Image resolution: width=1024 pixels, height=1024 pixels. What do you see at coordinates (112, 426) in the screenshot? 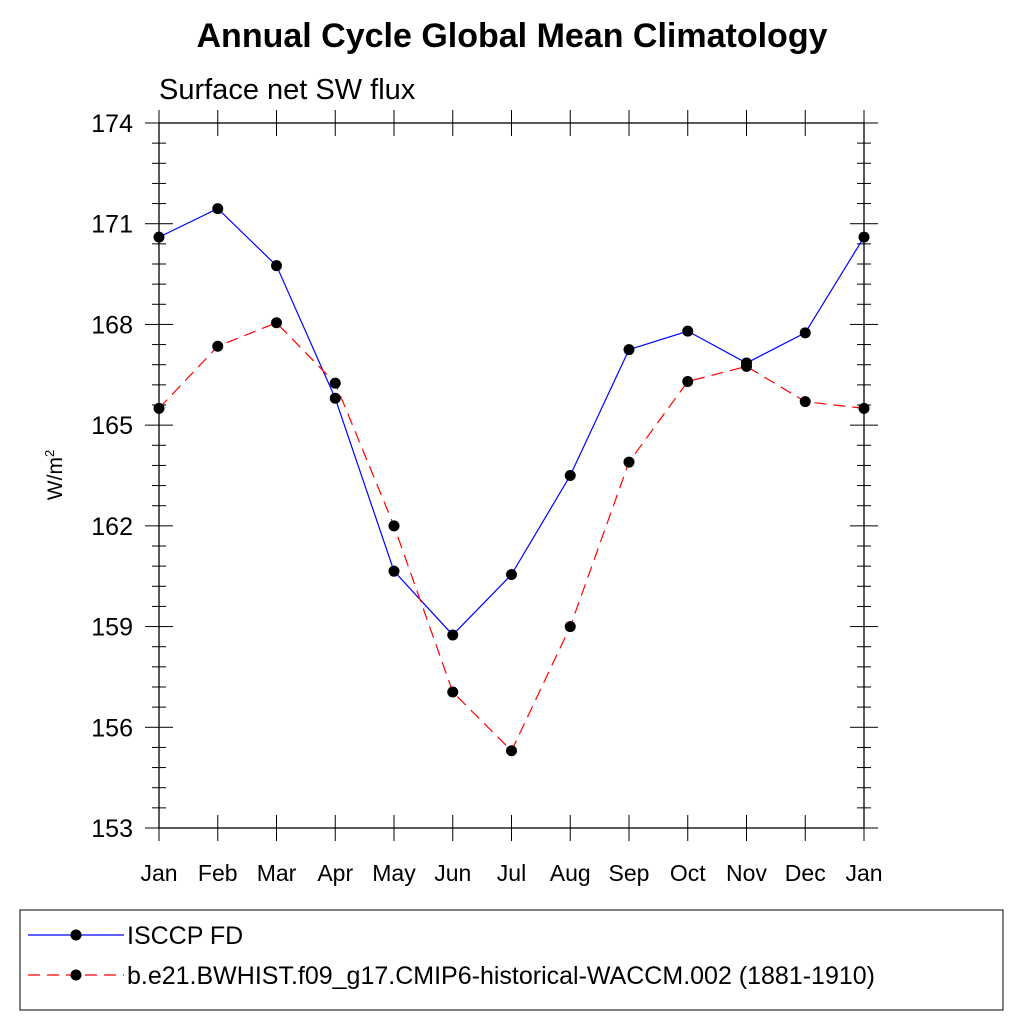
I see `y-tick-label: 165` at bounding box center [112, 426].